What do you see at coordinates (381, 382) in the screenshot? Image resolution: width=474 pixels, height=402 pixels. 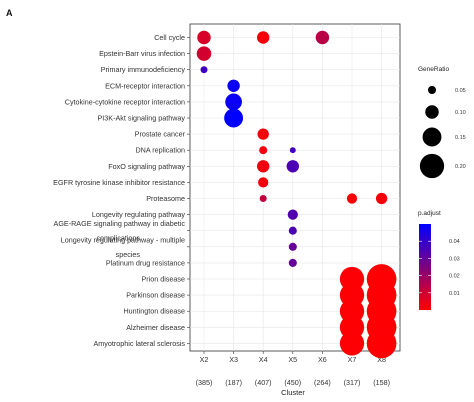 I see `x-count-label: (158)` at bounding box center [381, 382].